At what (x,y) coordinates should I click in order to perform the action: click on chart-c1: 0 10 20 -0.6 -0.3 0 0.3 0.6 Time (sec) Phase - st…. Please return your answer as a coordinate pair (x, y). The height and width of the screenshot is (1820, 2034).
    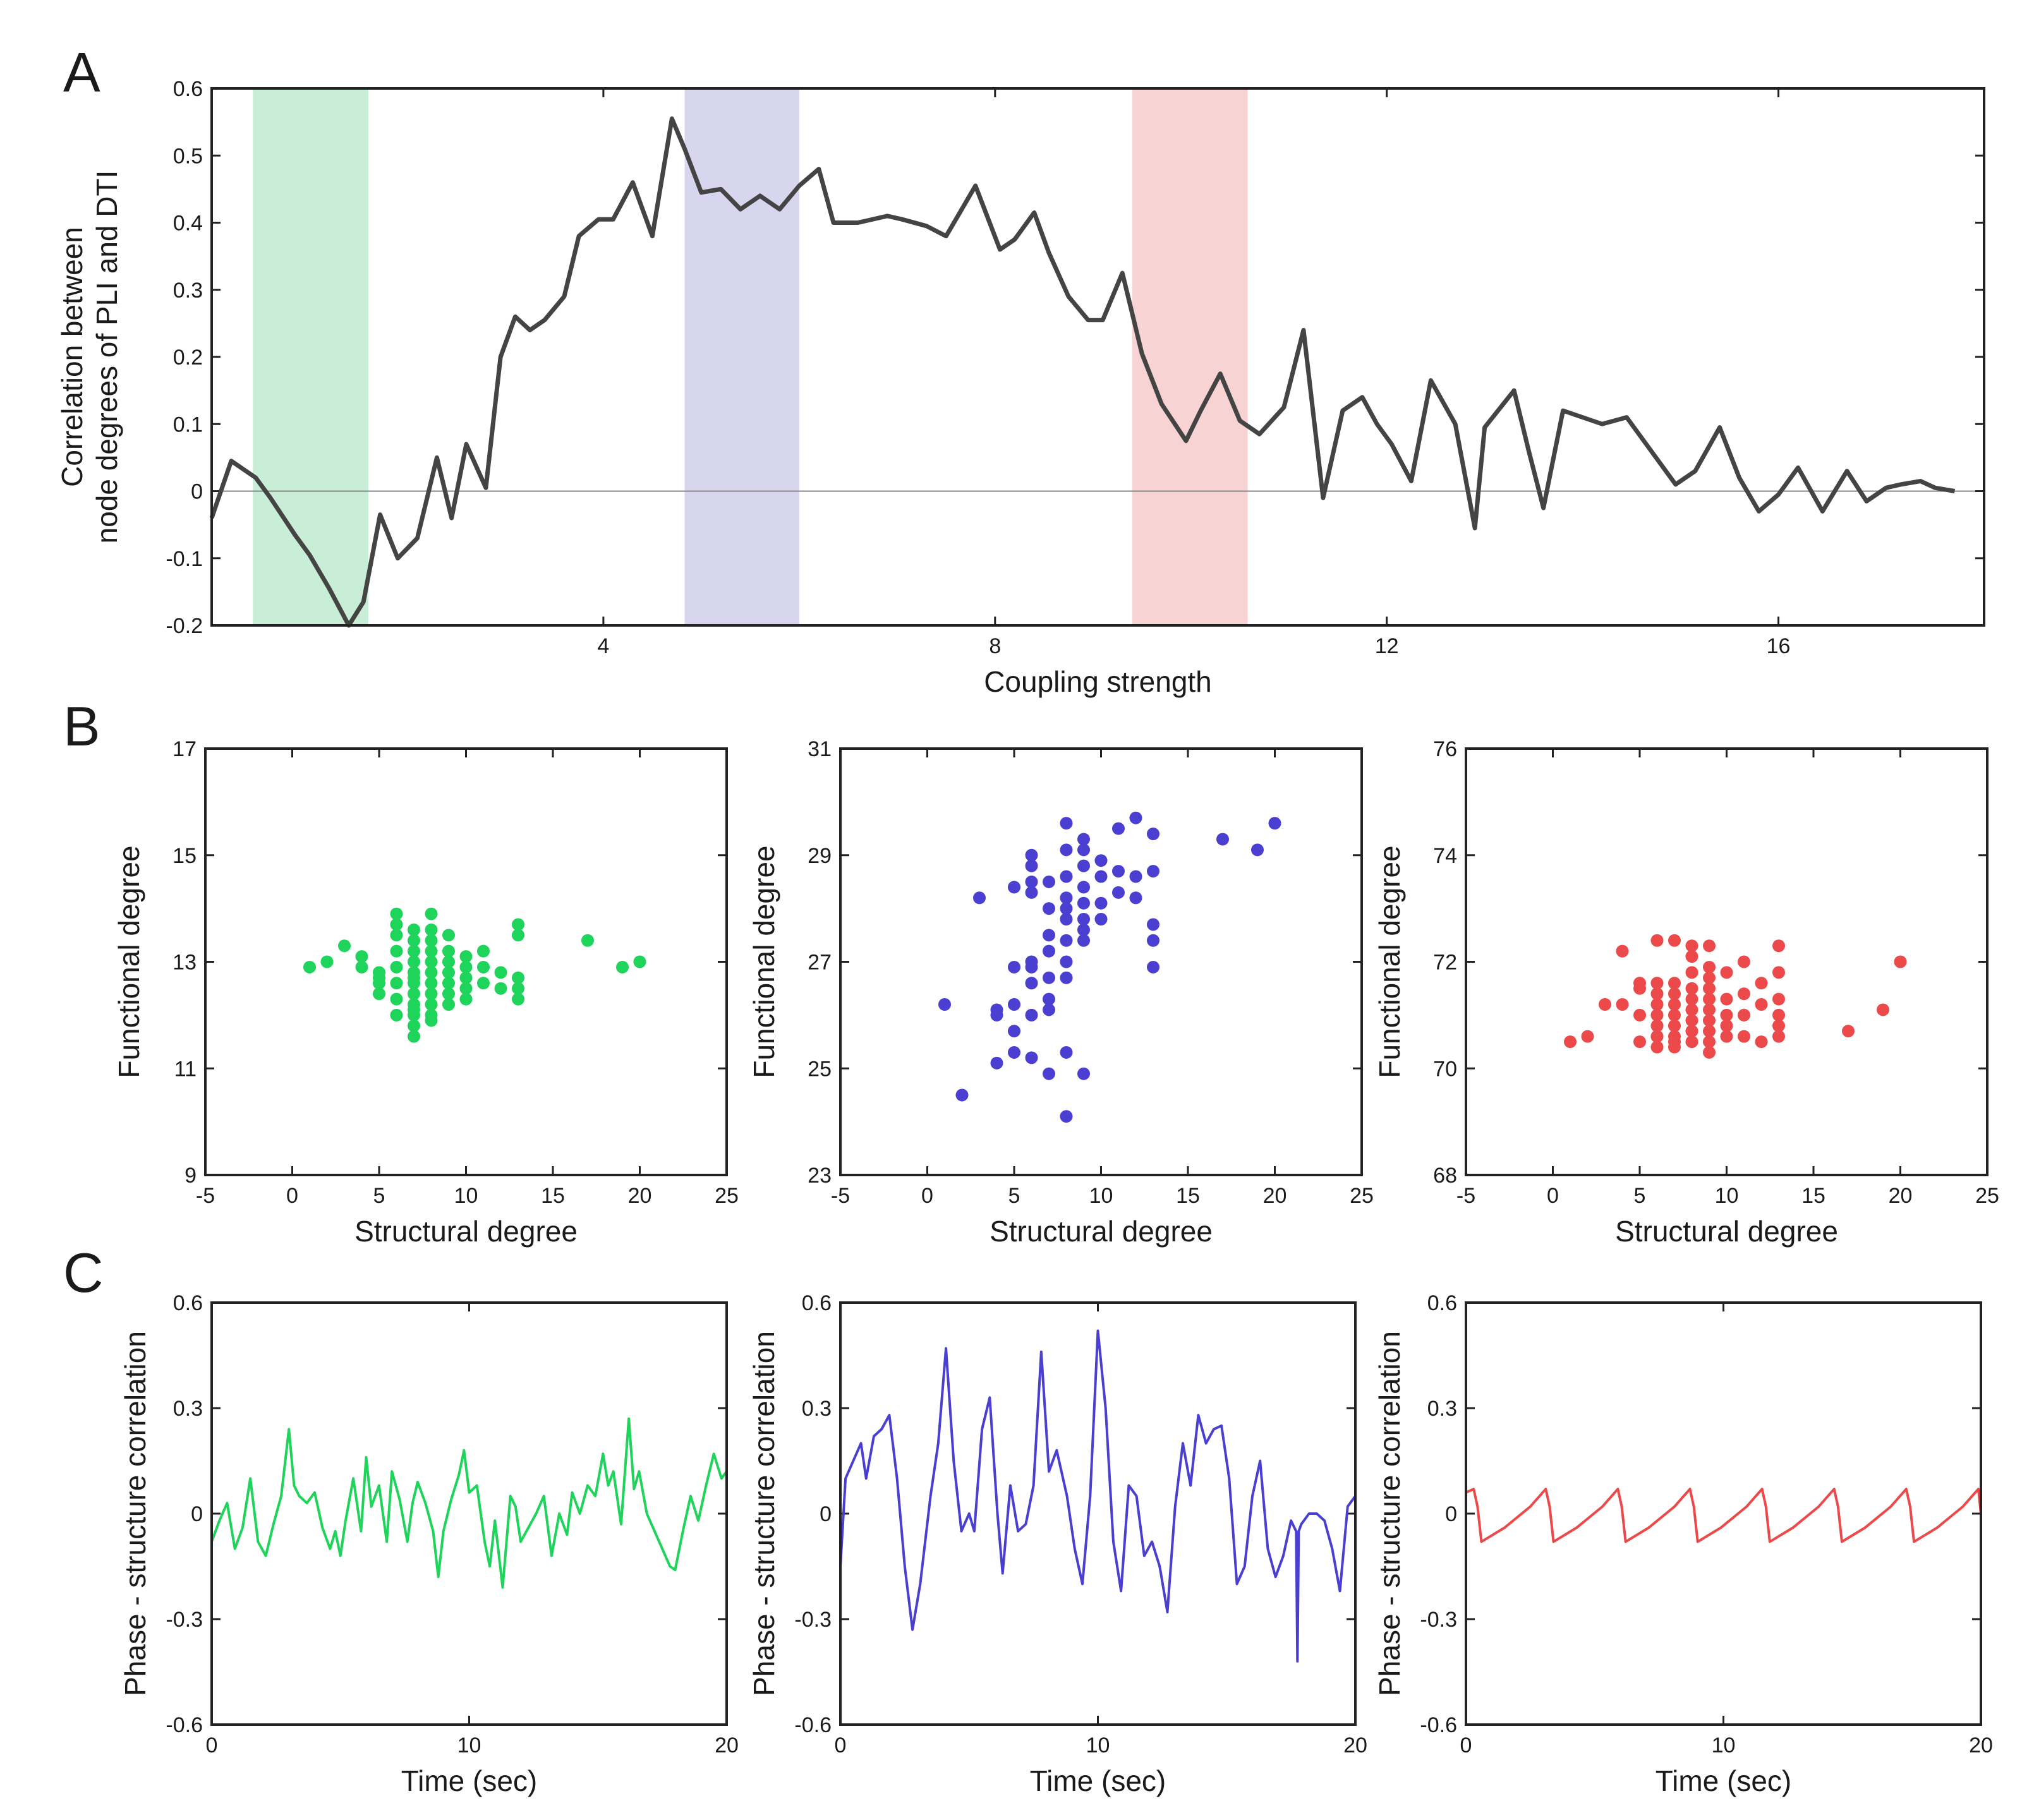
    Looking at the image, I should click on (429, 1544).